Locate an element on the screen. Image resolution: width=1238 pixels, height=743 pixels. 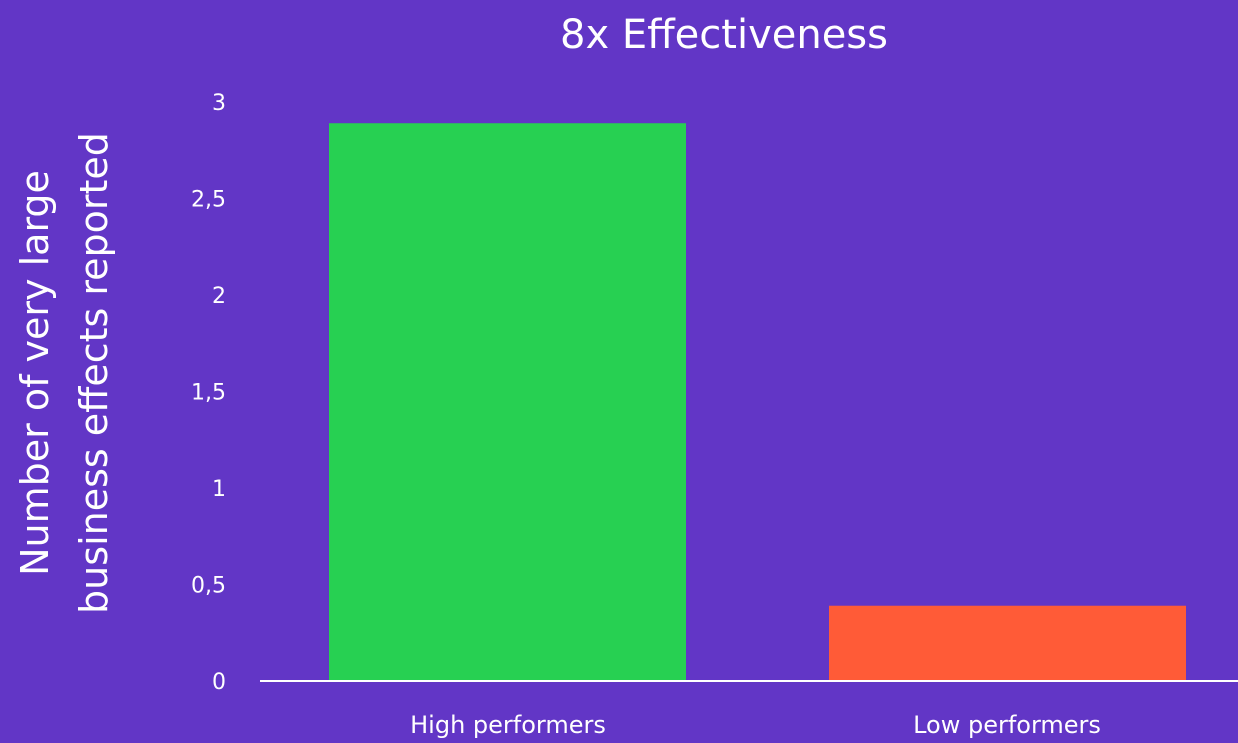
y-tick-label: 2,5 is located at coordinates (208, 200).